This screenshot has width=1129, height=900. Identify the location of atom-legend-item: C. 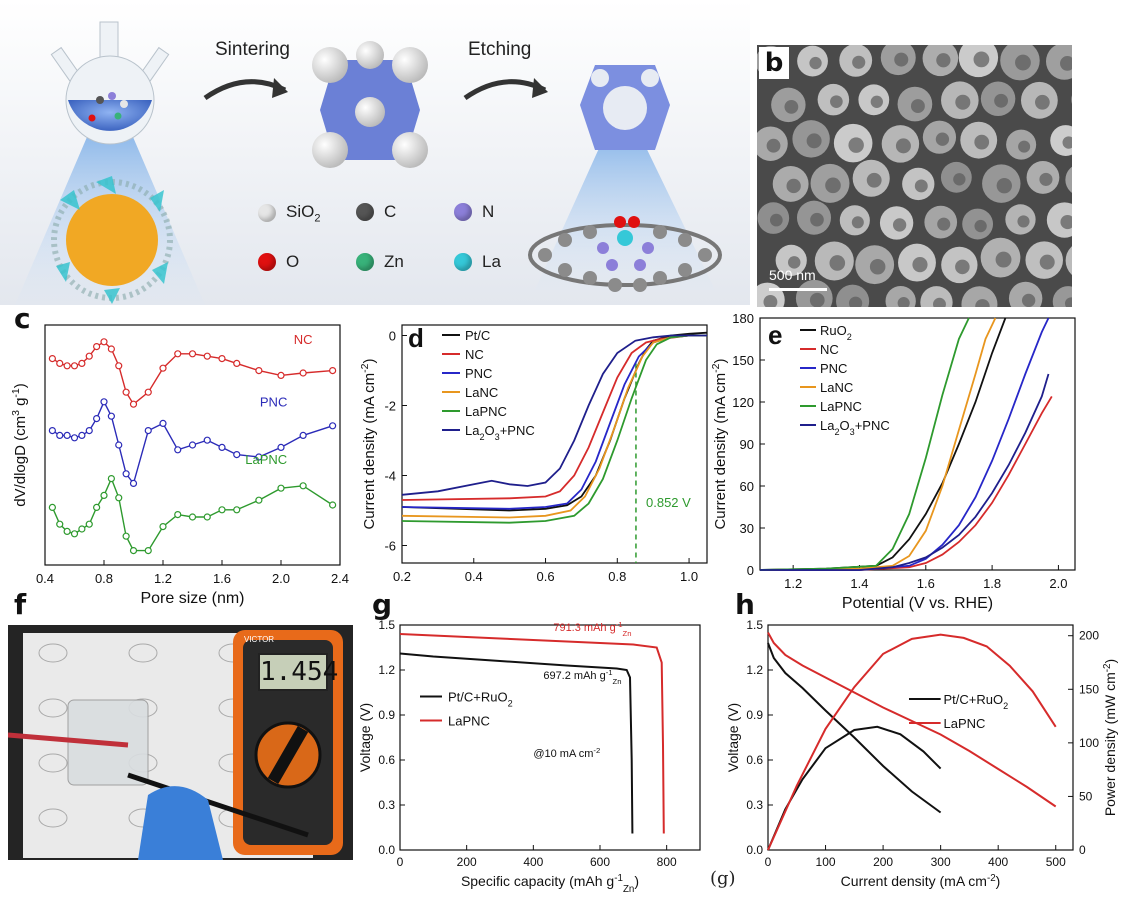
(376, 212).